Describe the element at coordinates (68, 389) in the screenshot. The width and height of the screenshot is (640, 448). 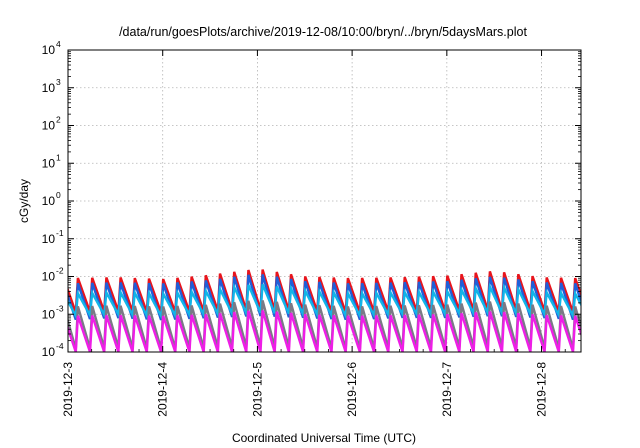
I see `x-tick-label: 2019-12-3` at that location.